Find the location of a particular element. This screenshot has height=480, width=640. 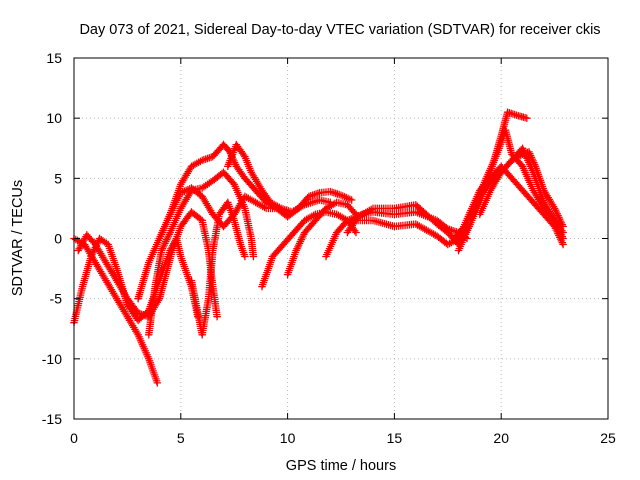

y-tick-label: 10 is located at coordinates (54, 118).